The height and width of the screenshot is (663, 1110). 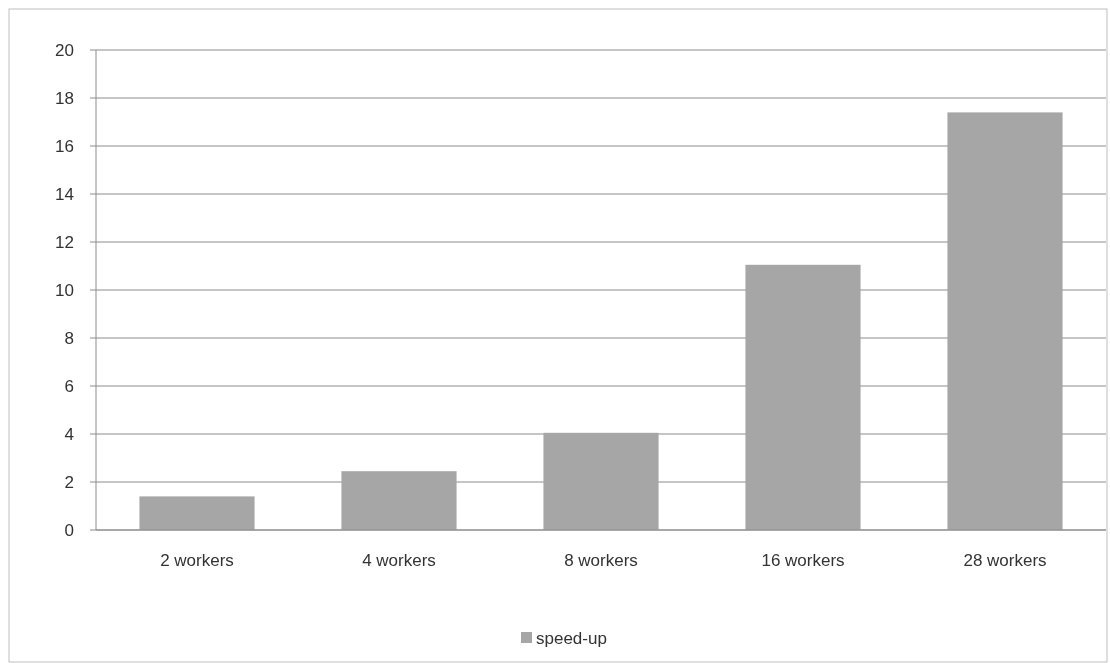 I want to click on y-tick-label: 16, so click(x=64, y=146).